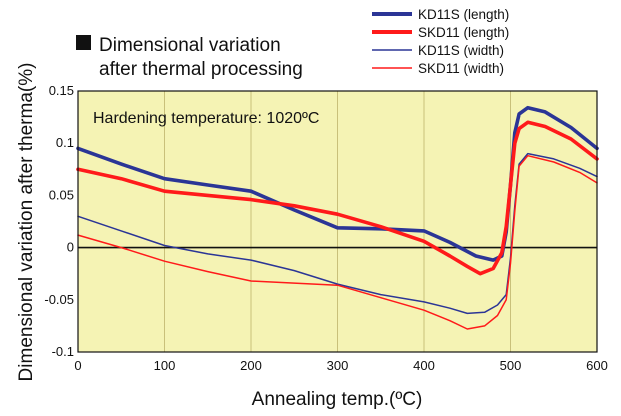  I want to click on y-tick-label: 0.05, so click(61, 194).